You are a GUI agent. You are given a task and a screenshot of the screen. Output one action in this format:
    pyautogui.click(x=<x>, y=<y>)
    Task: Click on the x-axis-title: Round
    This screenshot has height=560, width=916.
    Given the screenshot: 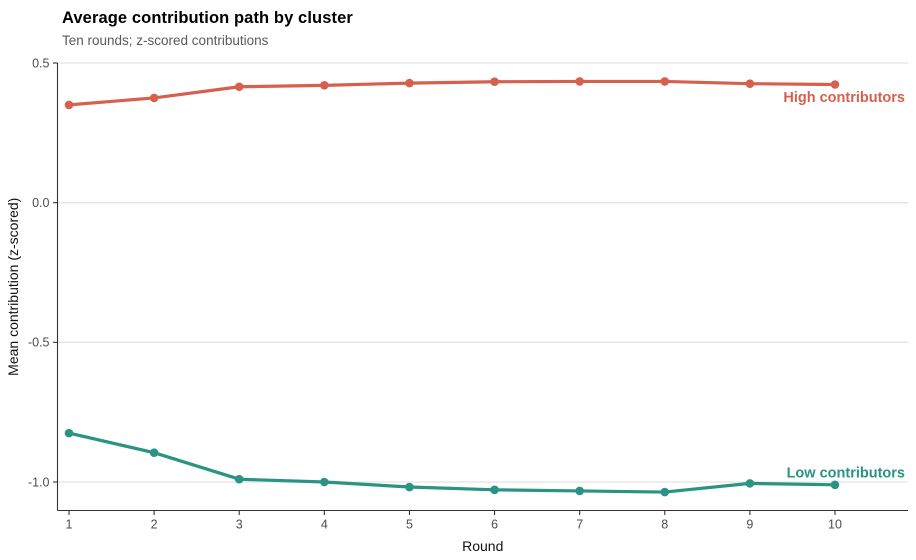 What is the action you would take?
    pyautogui.click(x=482, y=546)
    